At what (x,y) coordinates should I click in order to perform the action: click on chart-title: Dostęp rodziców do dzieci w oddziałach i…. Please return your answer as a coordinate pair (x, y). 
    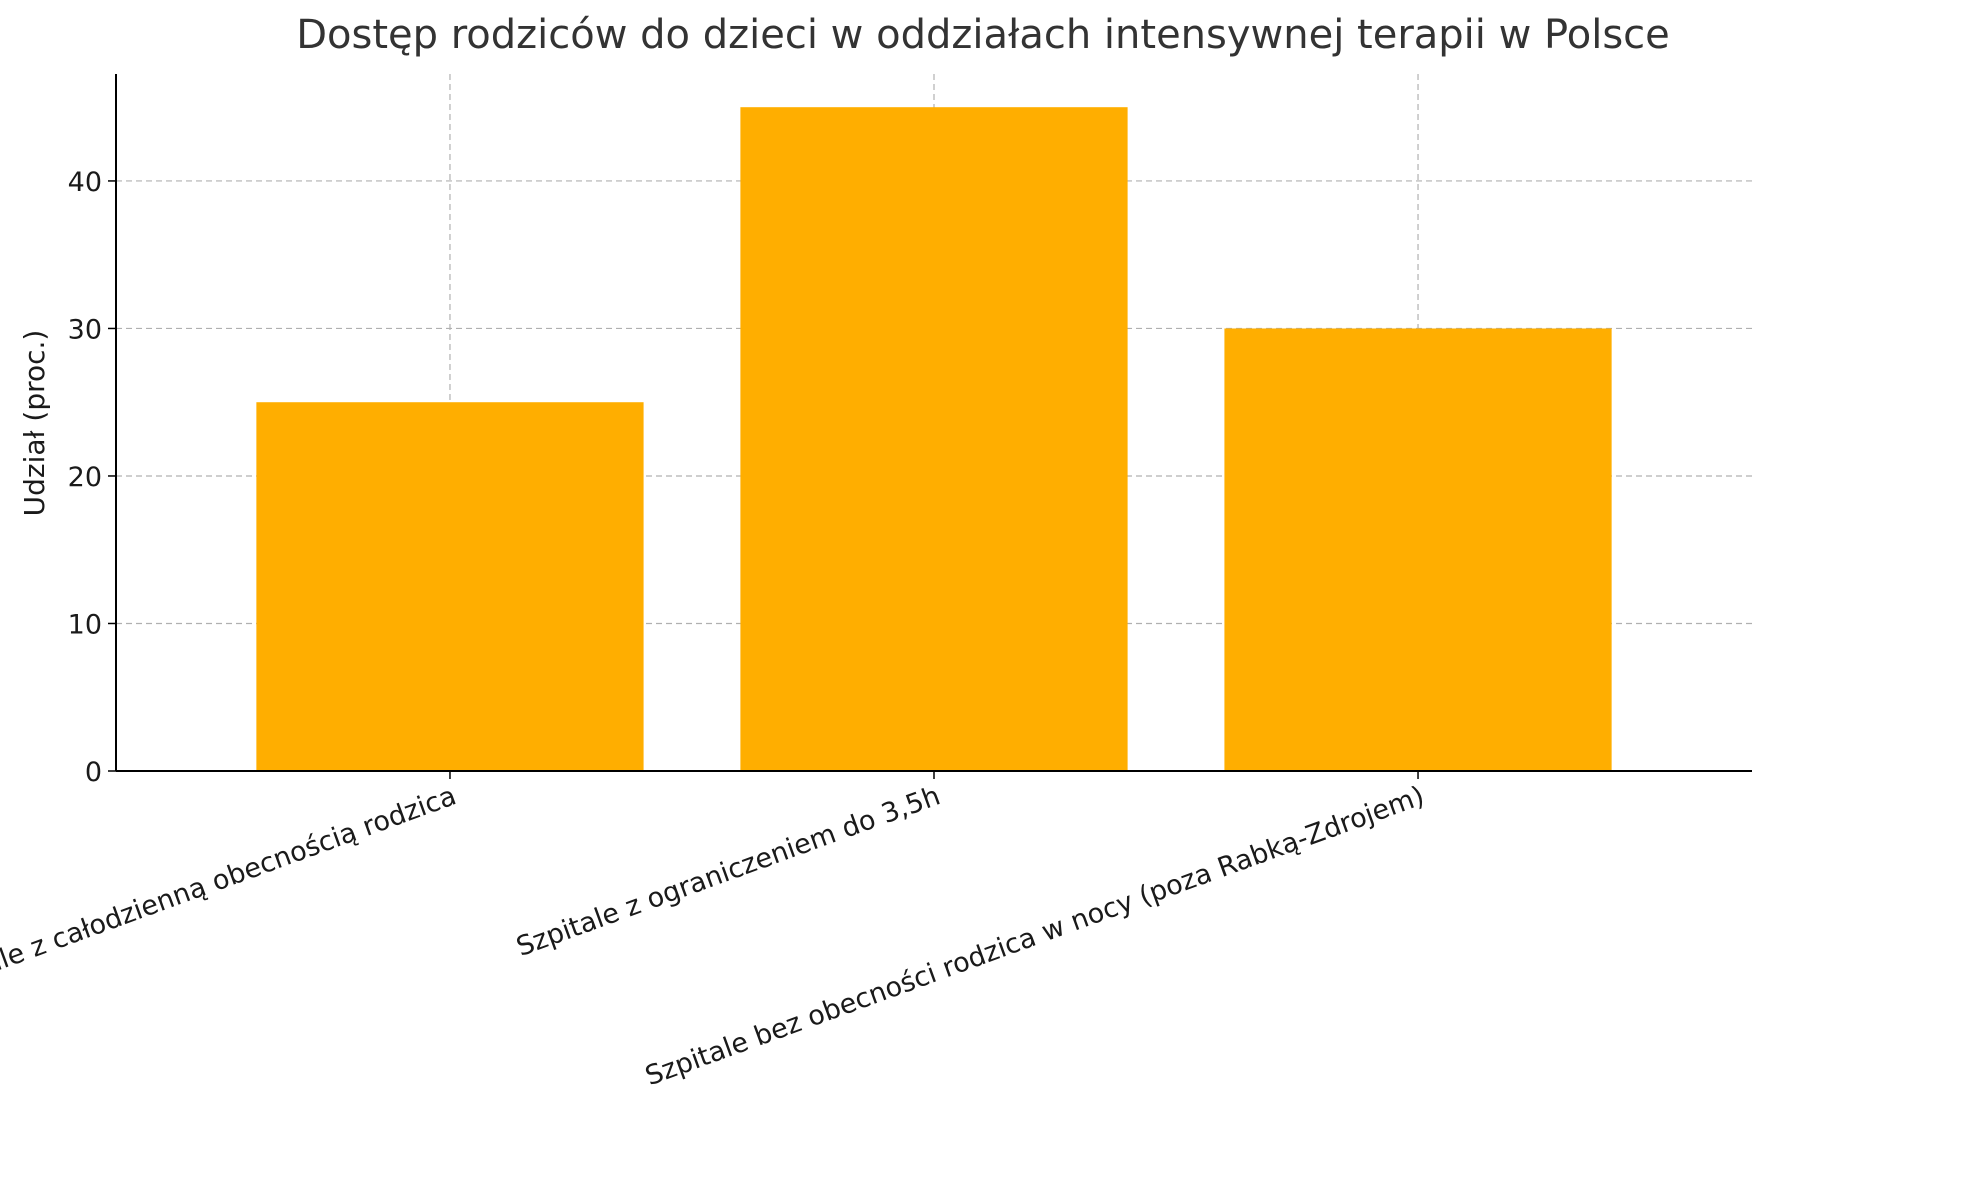
    Looking at the image, I should click on (983, 35).